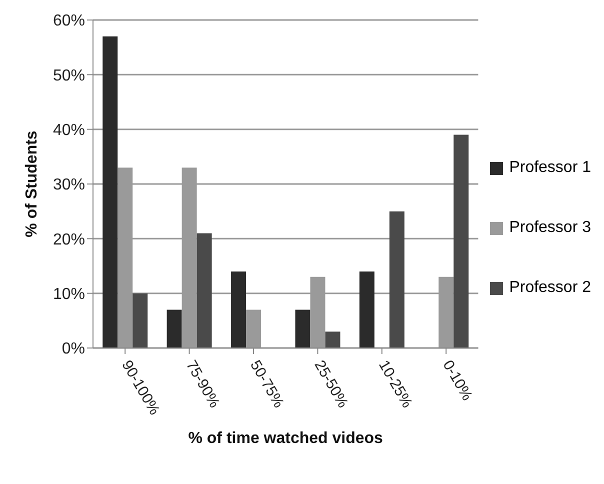 This screenshot has height=484, width=604. Describe the element at coordinates (68, 239) in the screenshot. I see `y-tick-label: 20%` at that location.